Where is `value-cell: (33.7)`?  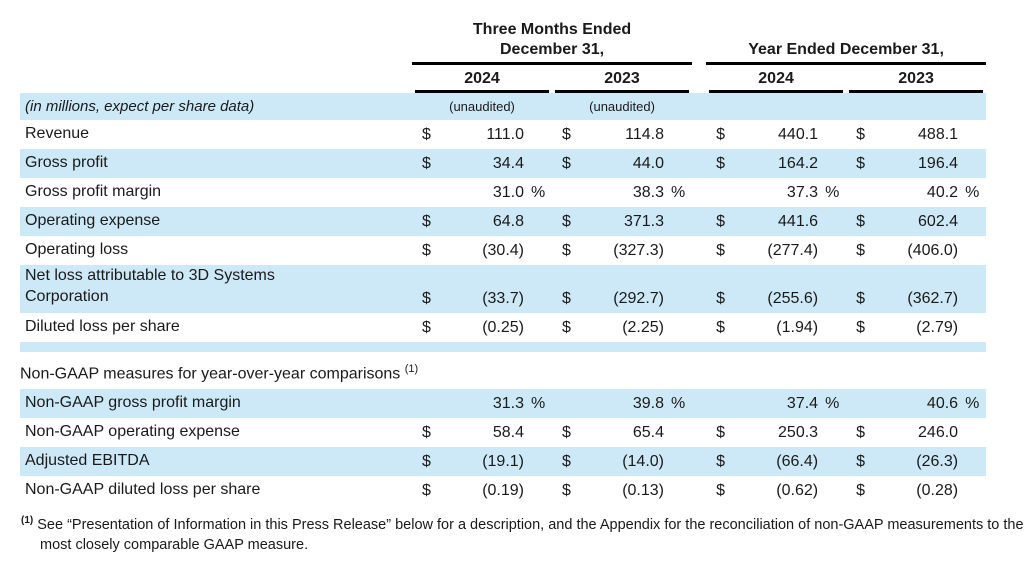 value-cell: (33.7) is located at coordinates (483, 289).